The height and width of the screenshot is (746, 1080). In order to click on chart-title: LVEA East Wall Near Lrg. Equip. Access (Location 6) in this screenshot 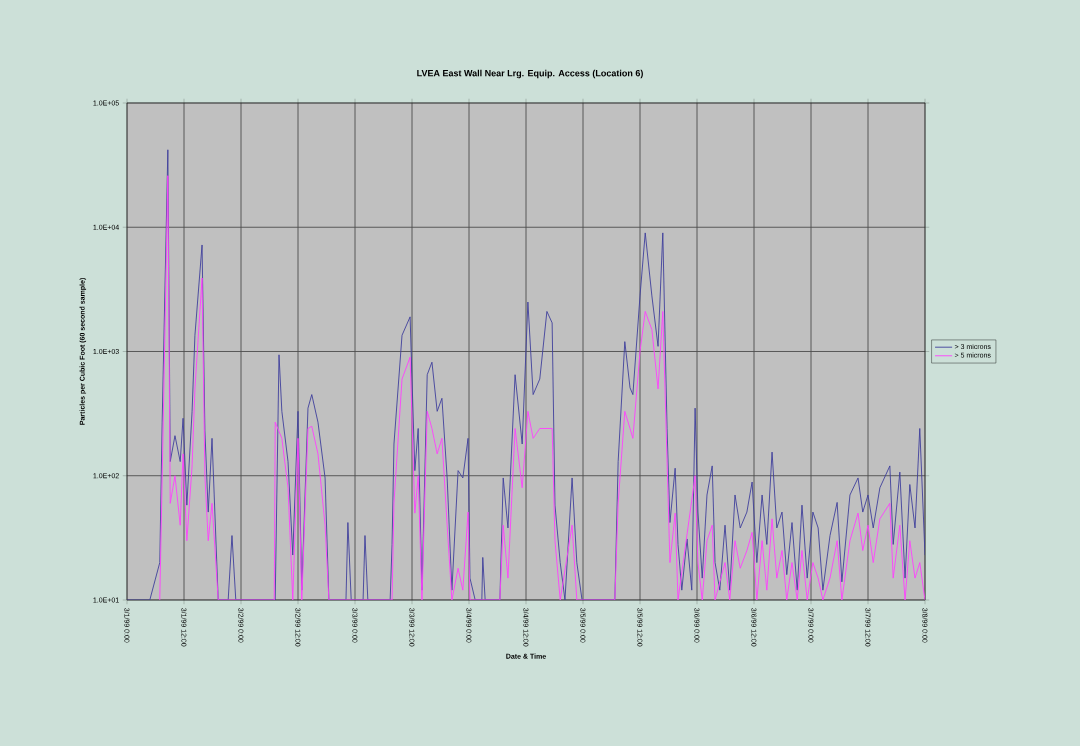, I will do `click(530, 74)`.